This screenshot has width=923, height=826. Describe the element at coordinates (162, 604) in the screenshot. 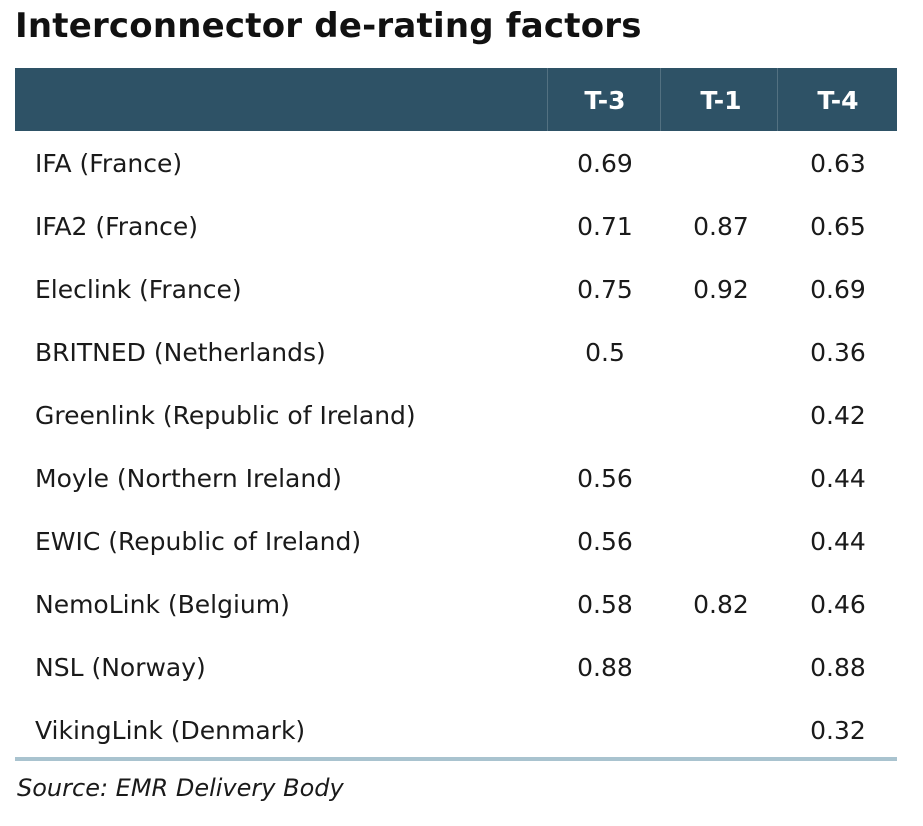

I see `interconnector-name: NemoLink (Belgium)` at that location.